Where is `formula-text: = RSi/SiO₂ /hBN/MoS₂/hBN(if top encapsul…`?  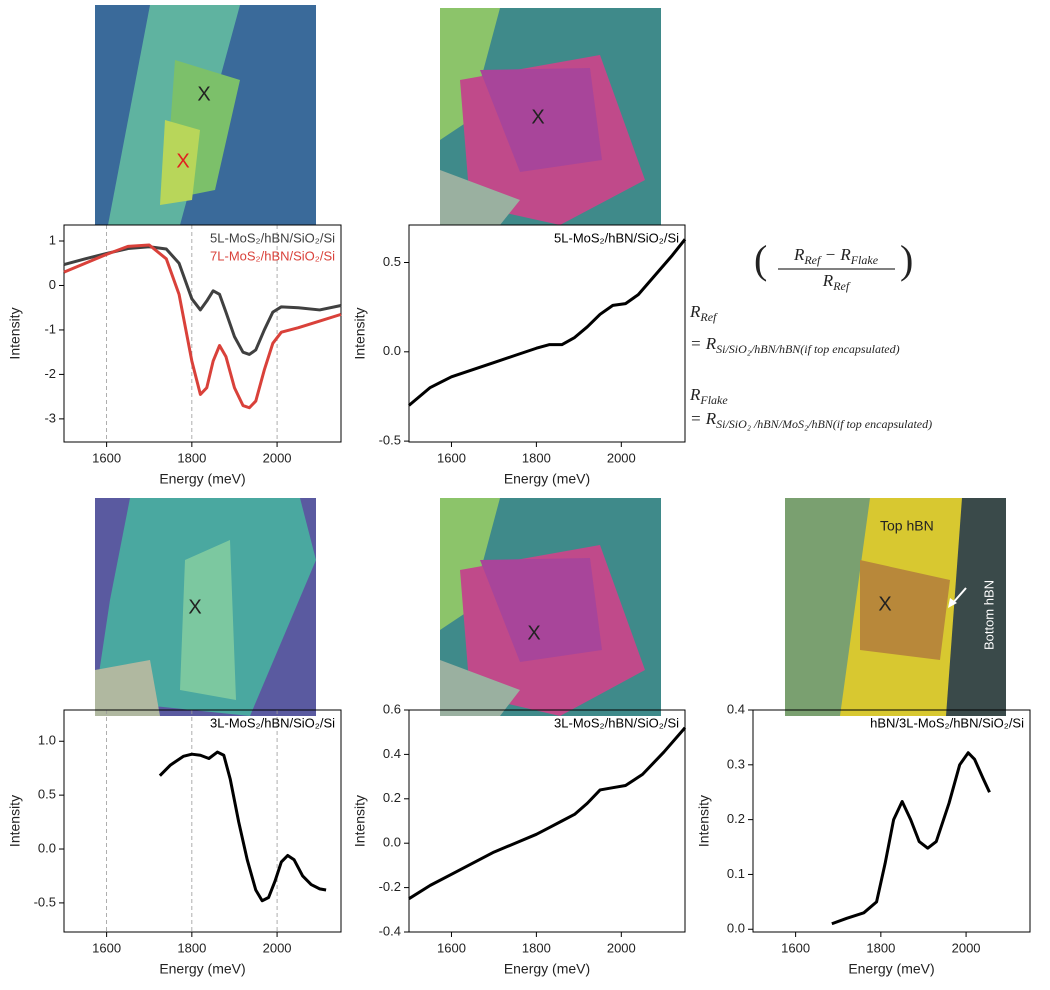
formula-text: = RSi/SiO₂ /hBN/MoS₂/hBN(if top encapsul… is located at coordinates (811, 420).